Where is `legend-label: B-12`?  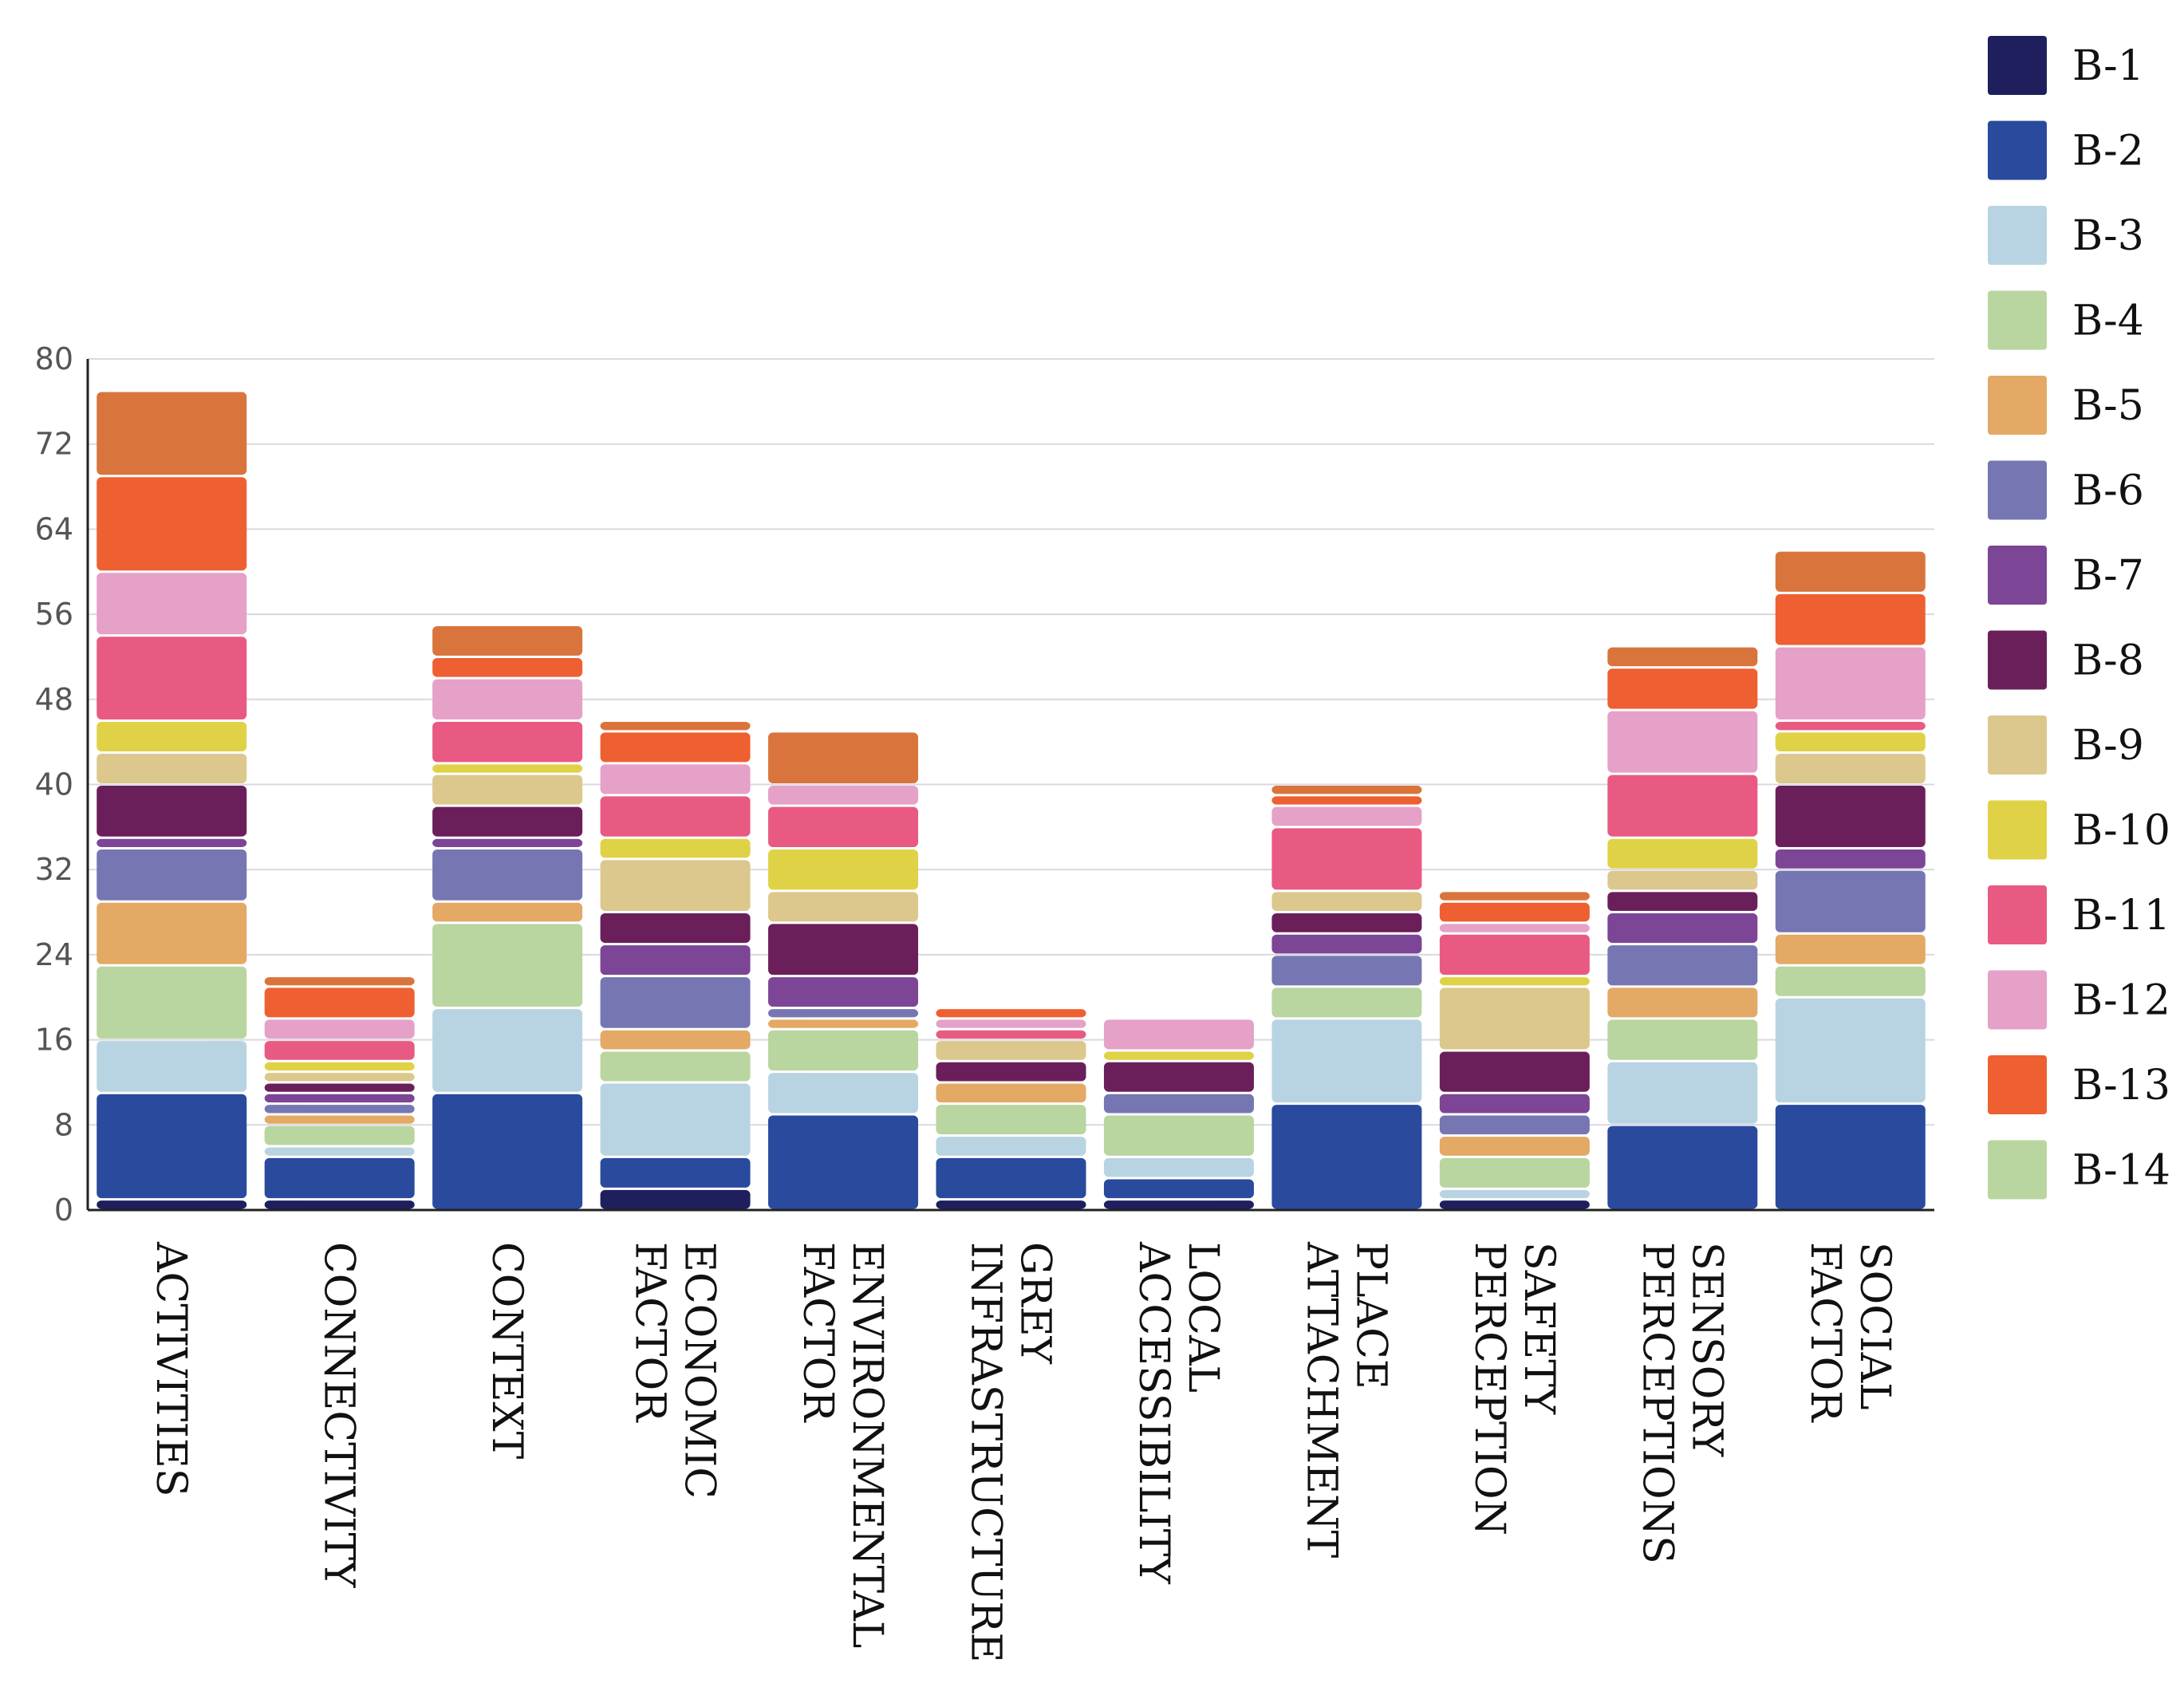
legend-label: B-12 is located at coordinates (2121, 1001).